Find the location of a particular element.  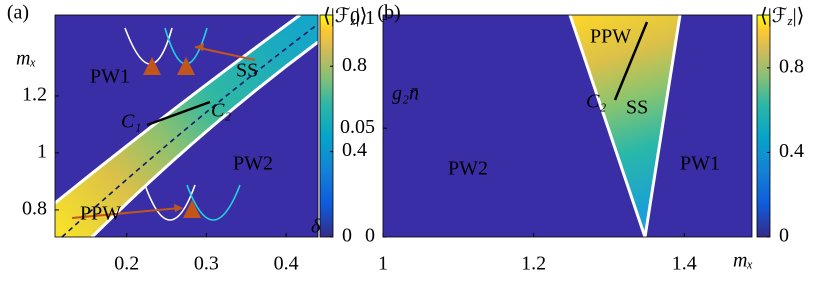

x-tick-label: 0.2 is located at coordinates (126, 264).